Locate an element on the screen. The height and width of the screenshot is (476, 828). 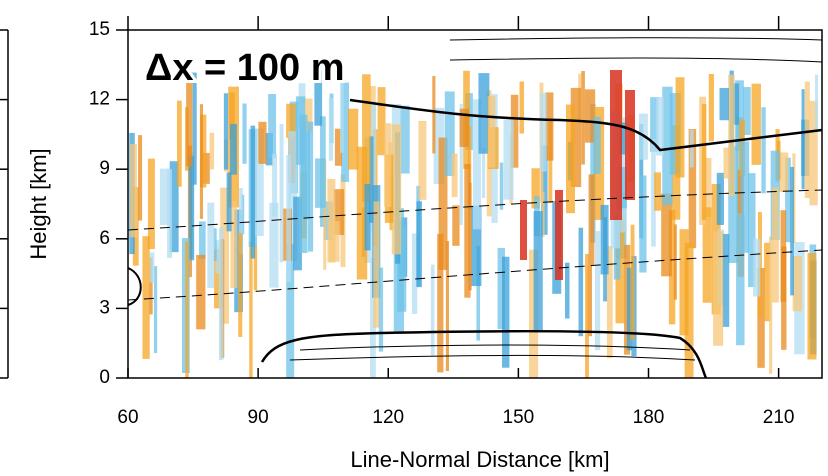
y-tick-label: 6 is located at coordinates (104, 238).